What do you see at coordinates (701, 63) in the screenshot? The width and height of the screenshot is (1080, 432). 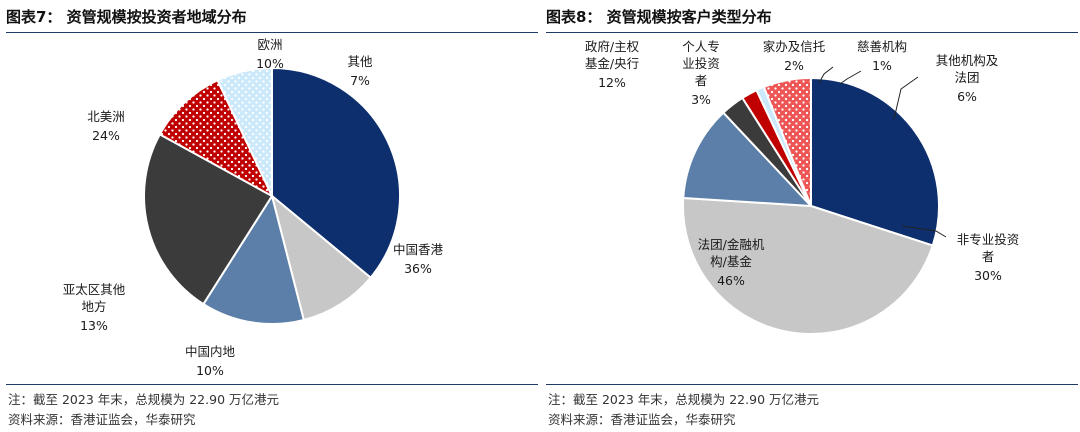 I see `slice-label-4: 个人专业投资者` at bounding box center [701, 63].